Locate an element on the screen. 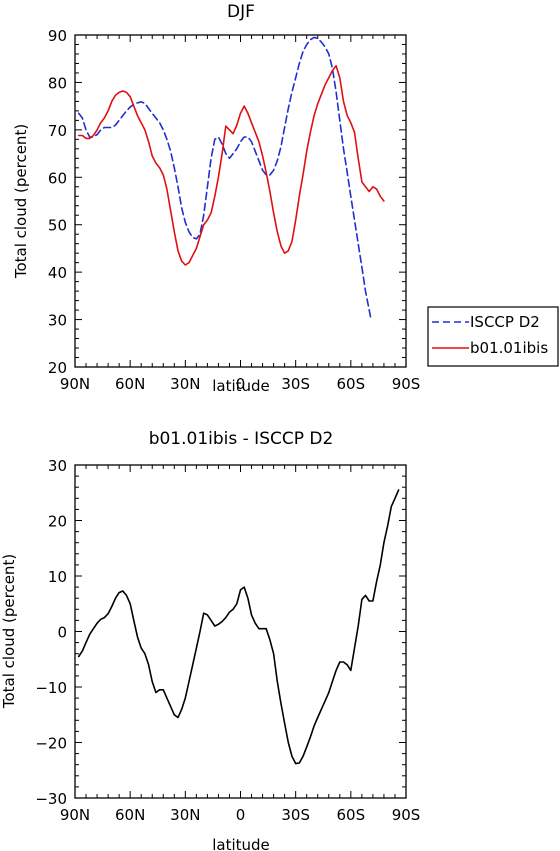 The height and width of the screenshot is (851, 560). bottom-y-tick-label: 10 is located at coordinates (57, 577).